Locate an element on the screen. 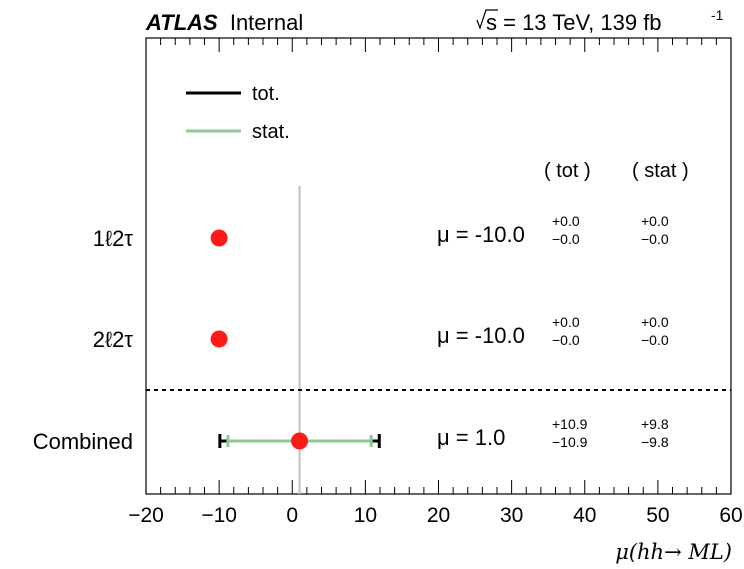 The height and width of the screenshot is (569, 744). x-tick-label: −10 is located at coordinates (219, 515).